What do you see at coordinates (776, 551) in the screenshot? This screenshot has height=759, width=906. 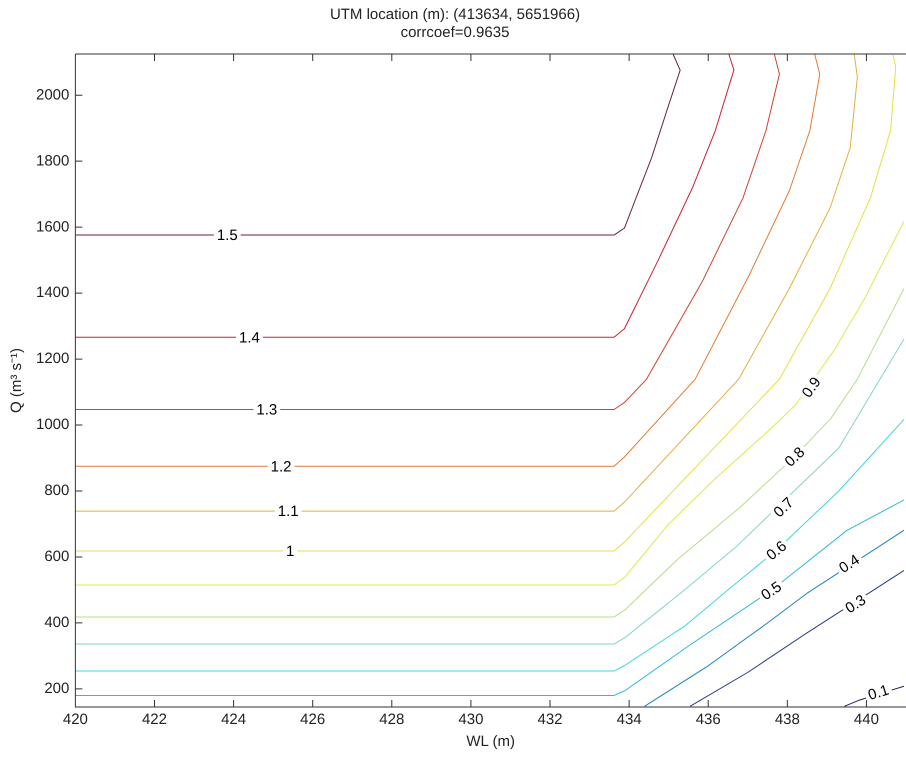 I see `annotation: 0.6` at bounding box center [776, 551].